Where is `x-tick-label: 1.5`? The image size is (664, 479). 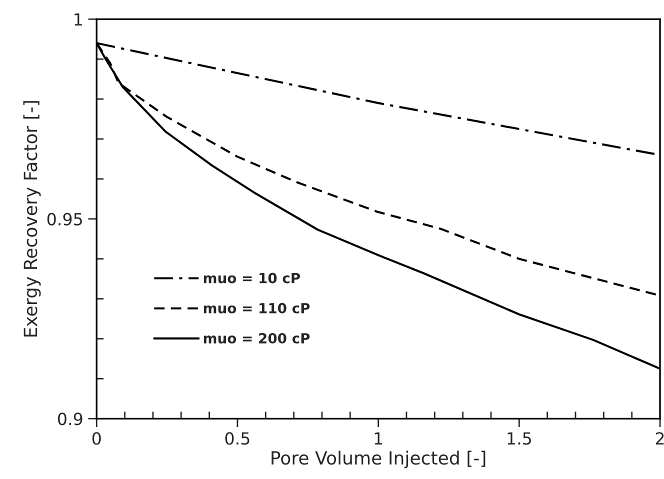
x-tick-label: 1.5 is located at coordinates (519, 438).